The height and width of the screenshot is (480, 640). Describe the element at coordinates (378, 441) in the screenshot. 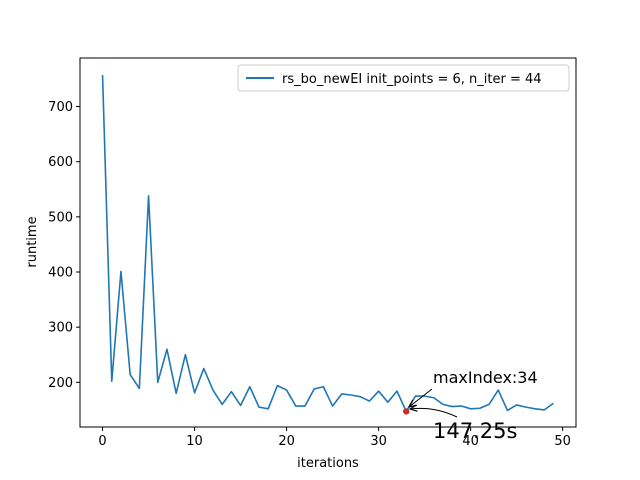

I see `x-tick-label: 30` at that location.